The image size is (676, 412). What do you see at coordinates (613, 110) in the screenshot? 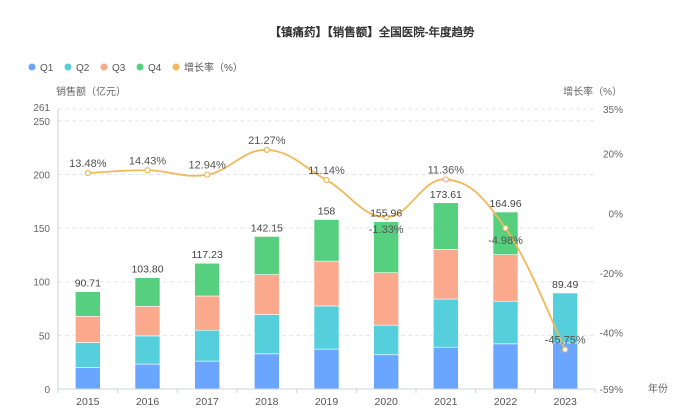
I see `y2-tick-label: 35%` at bounding box center [613, 110].